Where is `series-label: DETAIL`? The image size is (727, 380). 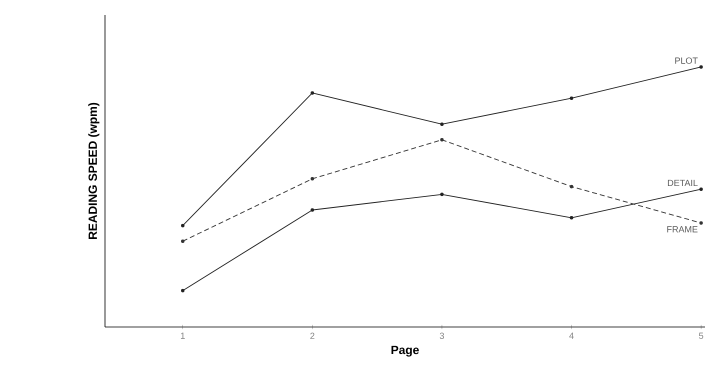
series-label: DETAIL is located at coordinates (683, 183).